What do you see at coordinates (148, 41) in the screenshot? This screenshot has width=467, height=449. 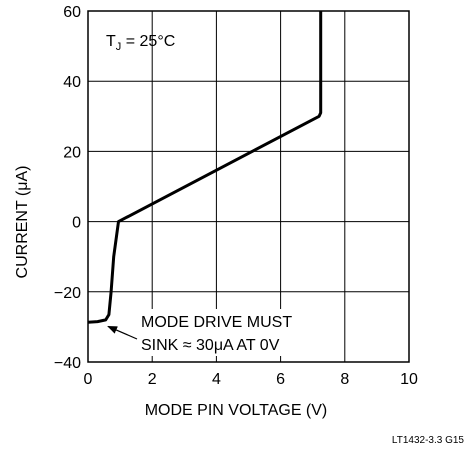 I see `condition-rest: = 25°C` at bounding box center [148, 41].